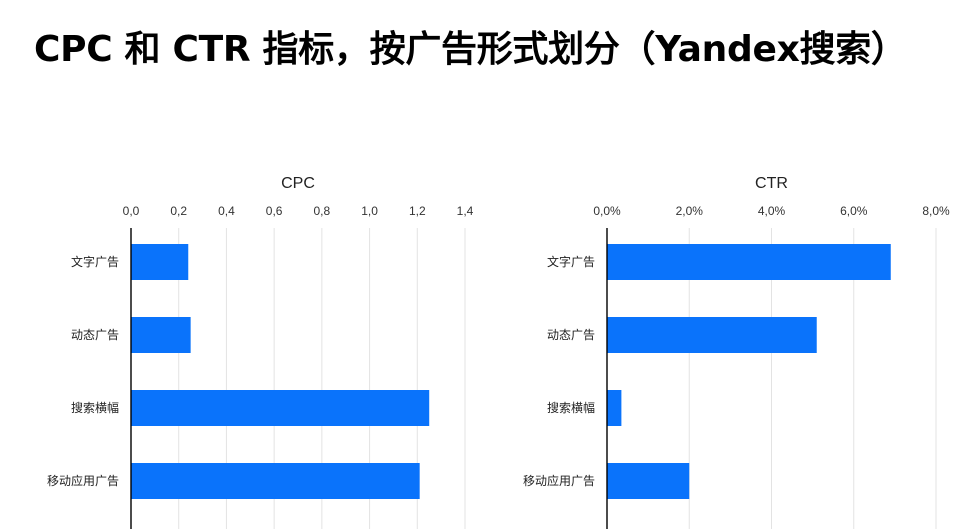 The height and width of the screenshot is (529, 968). I want to click on x-tick-label: 1,0, so click(369, 211).